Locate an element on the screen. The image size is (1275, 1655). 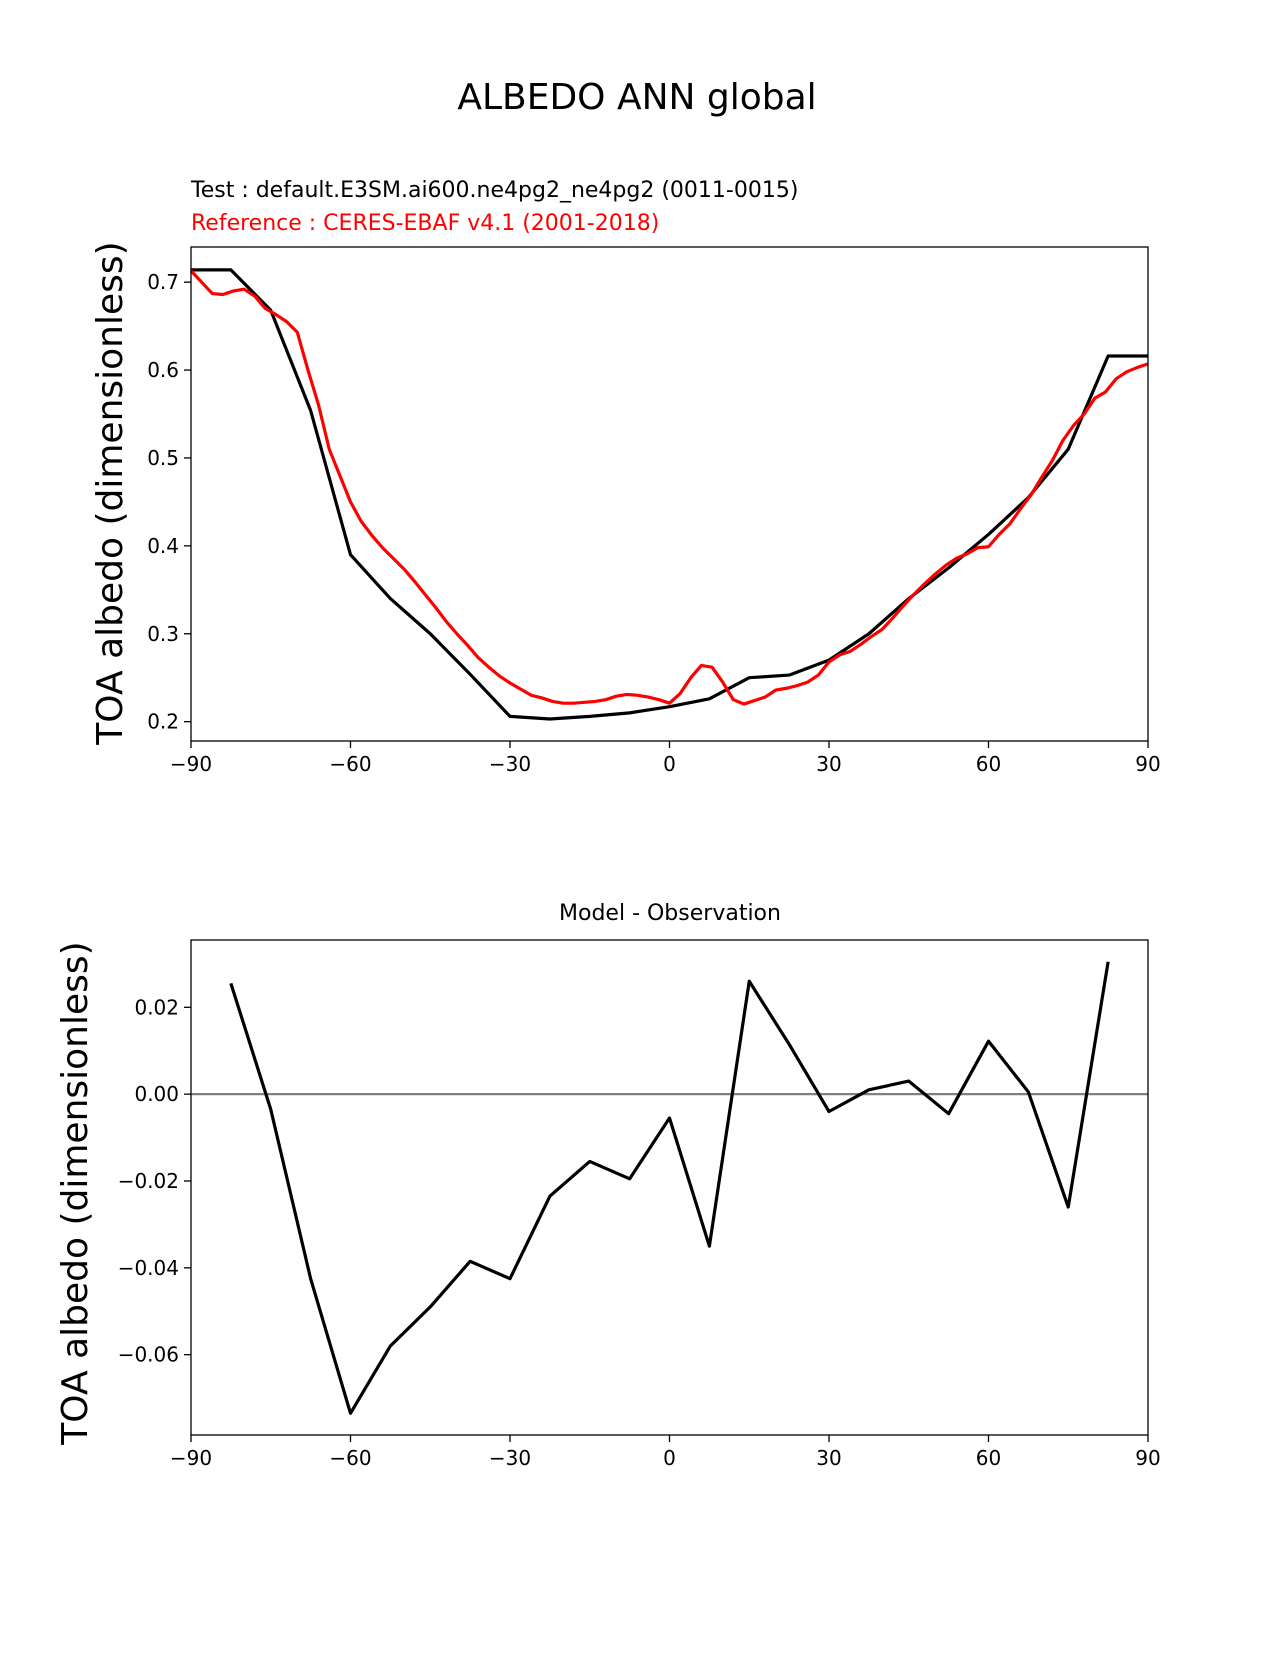
top-x-tick-label: 60 is located at coordinates (988, 764).